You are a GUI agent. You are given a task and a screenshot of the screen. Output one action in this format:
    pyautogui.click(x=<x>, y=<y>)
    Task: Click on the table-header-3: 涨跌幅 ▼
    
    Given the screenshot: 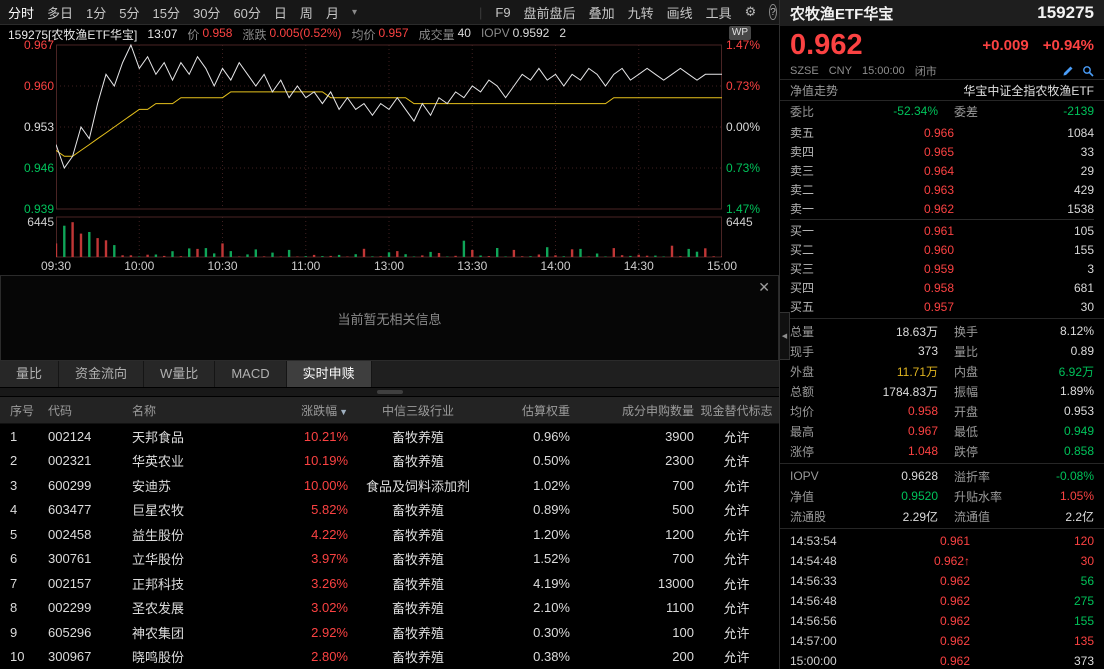 What is the action you would take?
    pyautogui.click(x=324, y=410)
    